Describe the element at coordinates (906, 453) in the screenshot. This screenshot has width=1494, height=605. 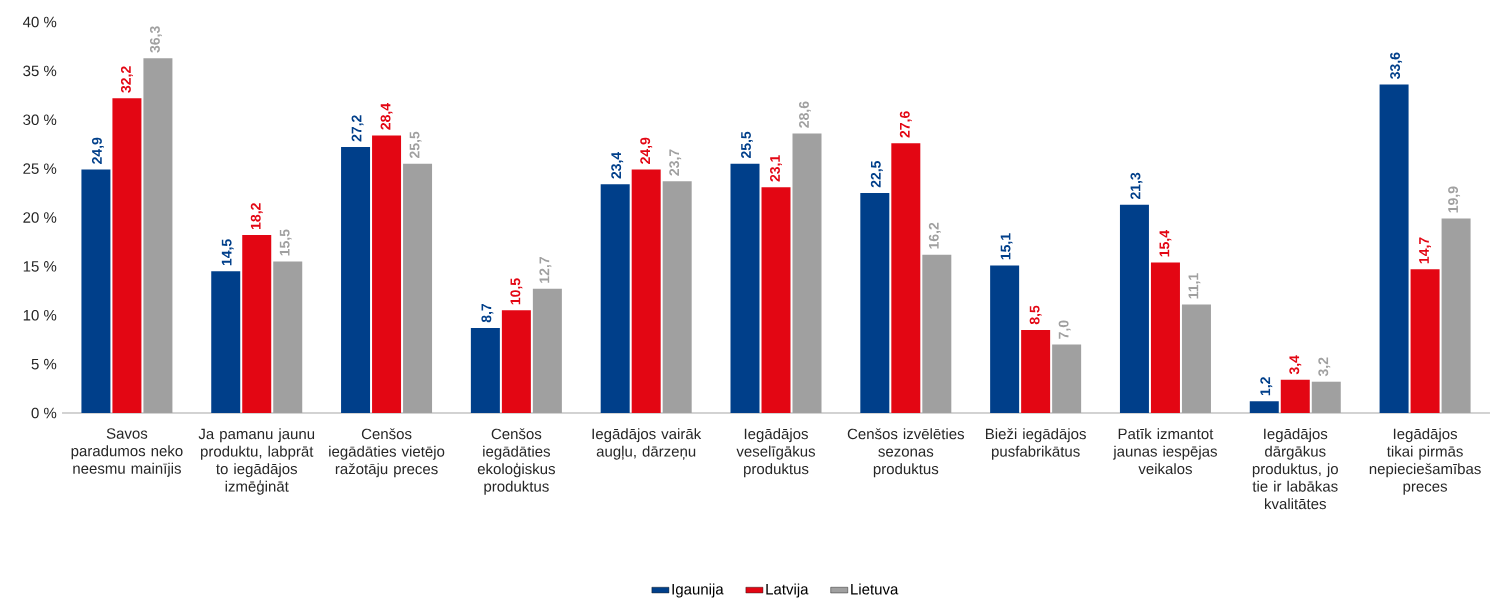
I see `x-tick-label: Cenšos izvēlēties sezonas produktus` at that location.